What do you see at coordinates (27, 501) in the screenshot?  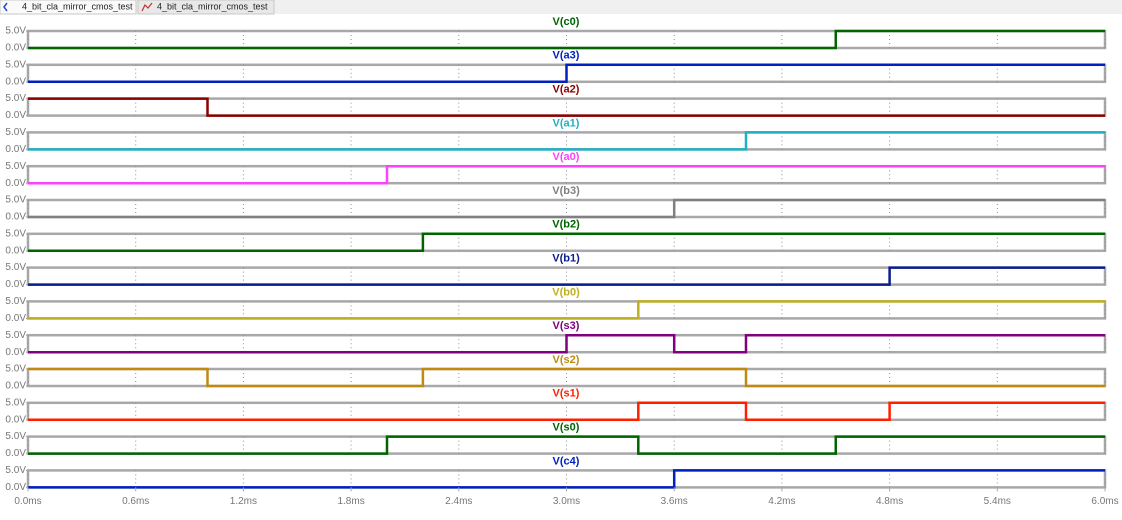 I see `x-tick-label: 0.0ms` at bounding box center [27, 501].